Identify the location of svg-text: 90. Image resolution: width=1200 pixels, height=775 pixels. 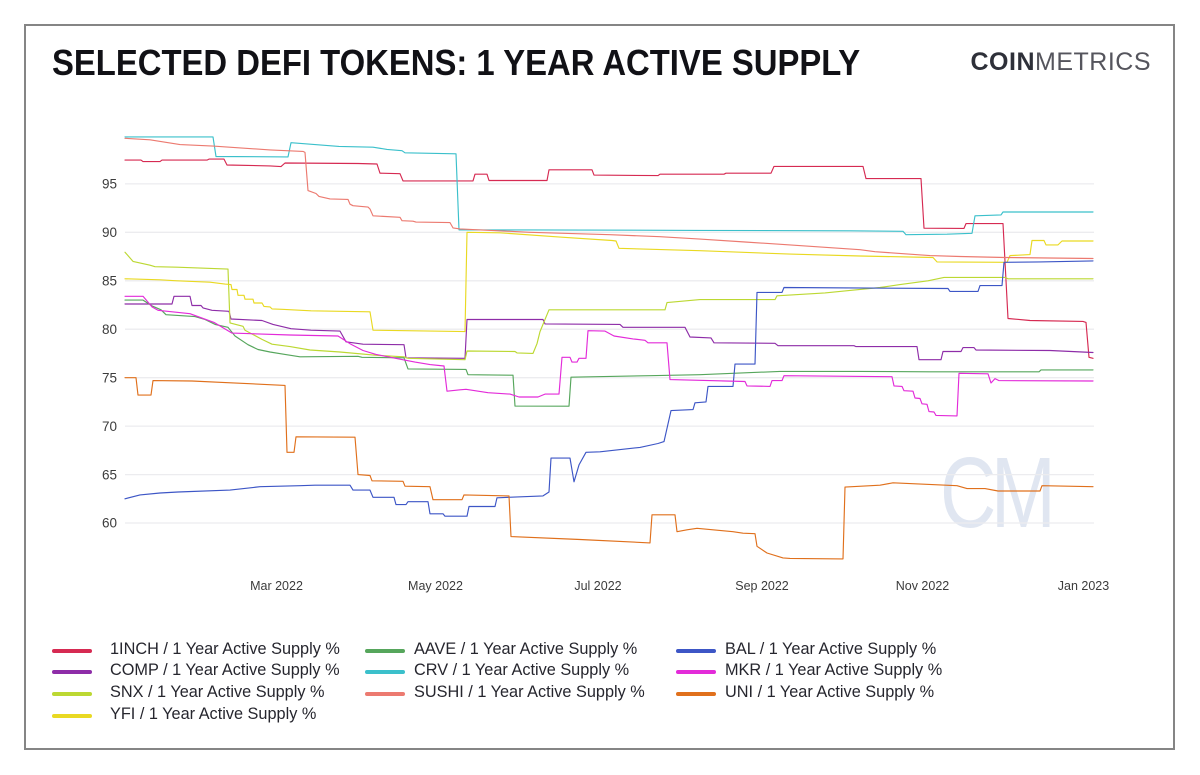
(109, 232).